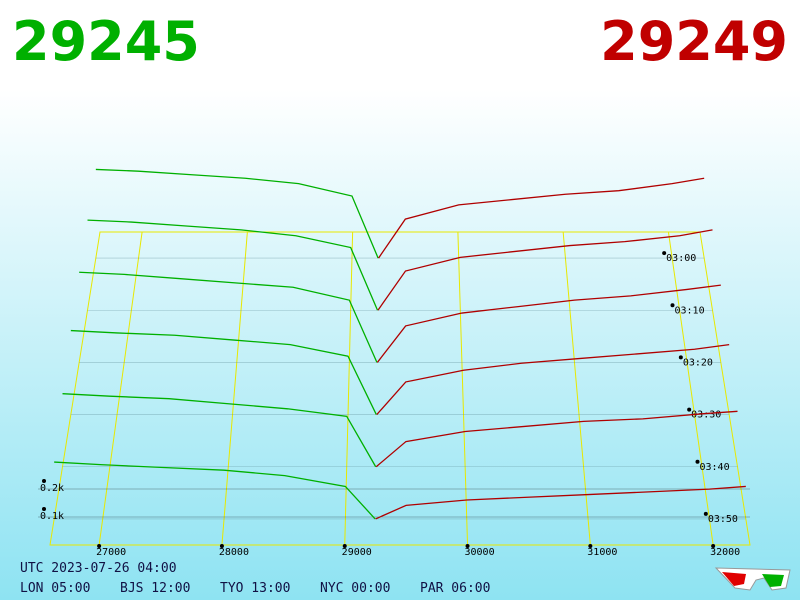 The height and width of the screenshot is (600, 800). Describe the element at coordinates (698, 362) in the screenshot. I see `t-tick-label: 03:20` at that location.